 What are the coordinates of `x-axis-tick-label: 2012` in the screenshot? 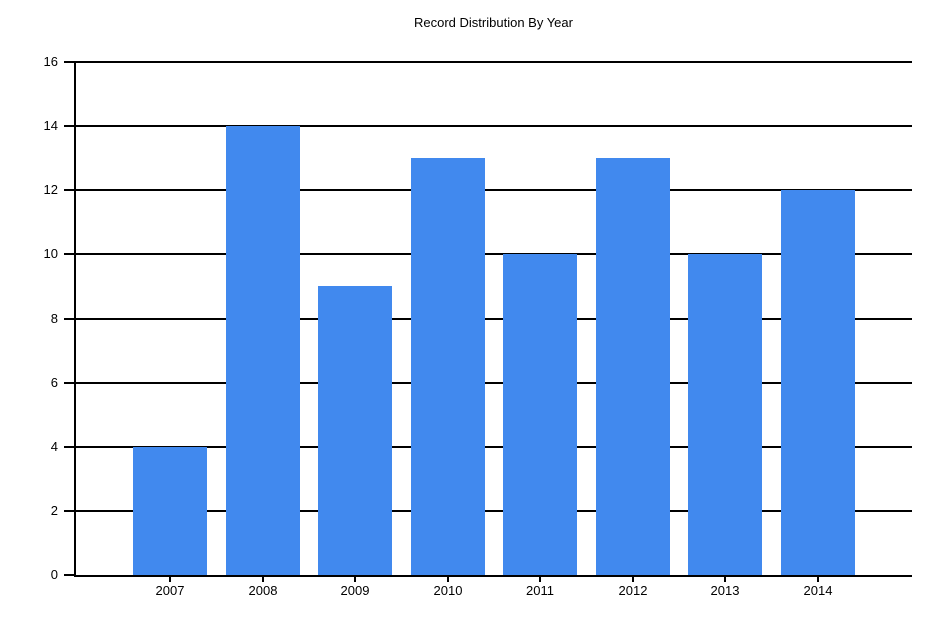 It's located at (633, 590).